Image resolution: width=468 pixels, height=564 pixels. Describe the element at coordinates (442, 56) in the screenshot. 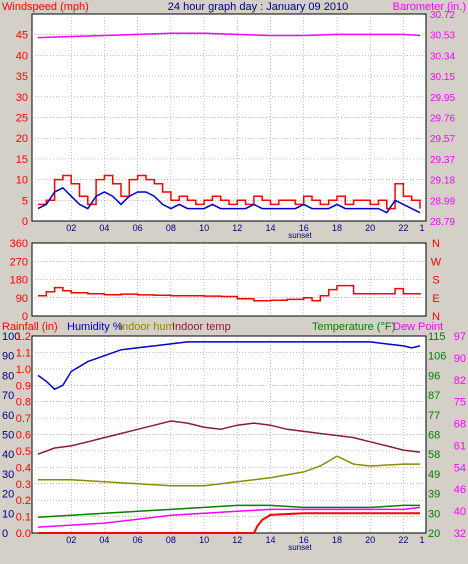

I see `barometer-tick: 30.34` at that location.